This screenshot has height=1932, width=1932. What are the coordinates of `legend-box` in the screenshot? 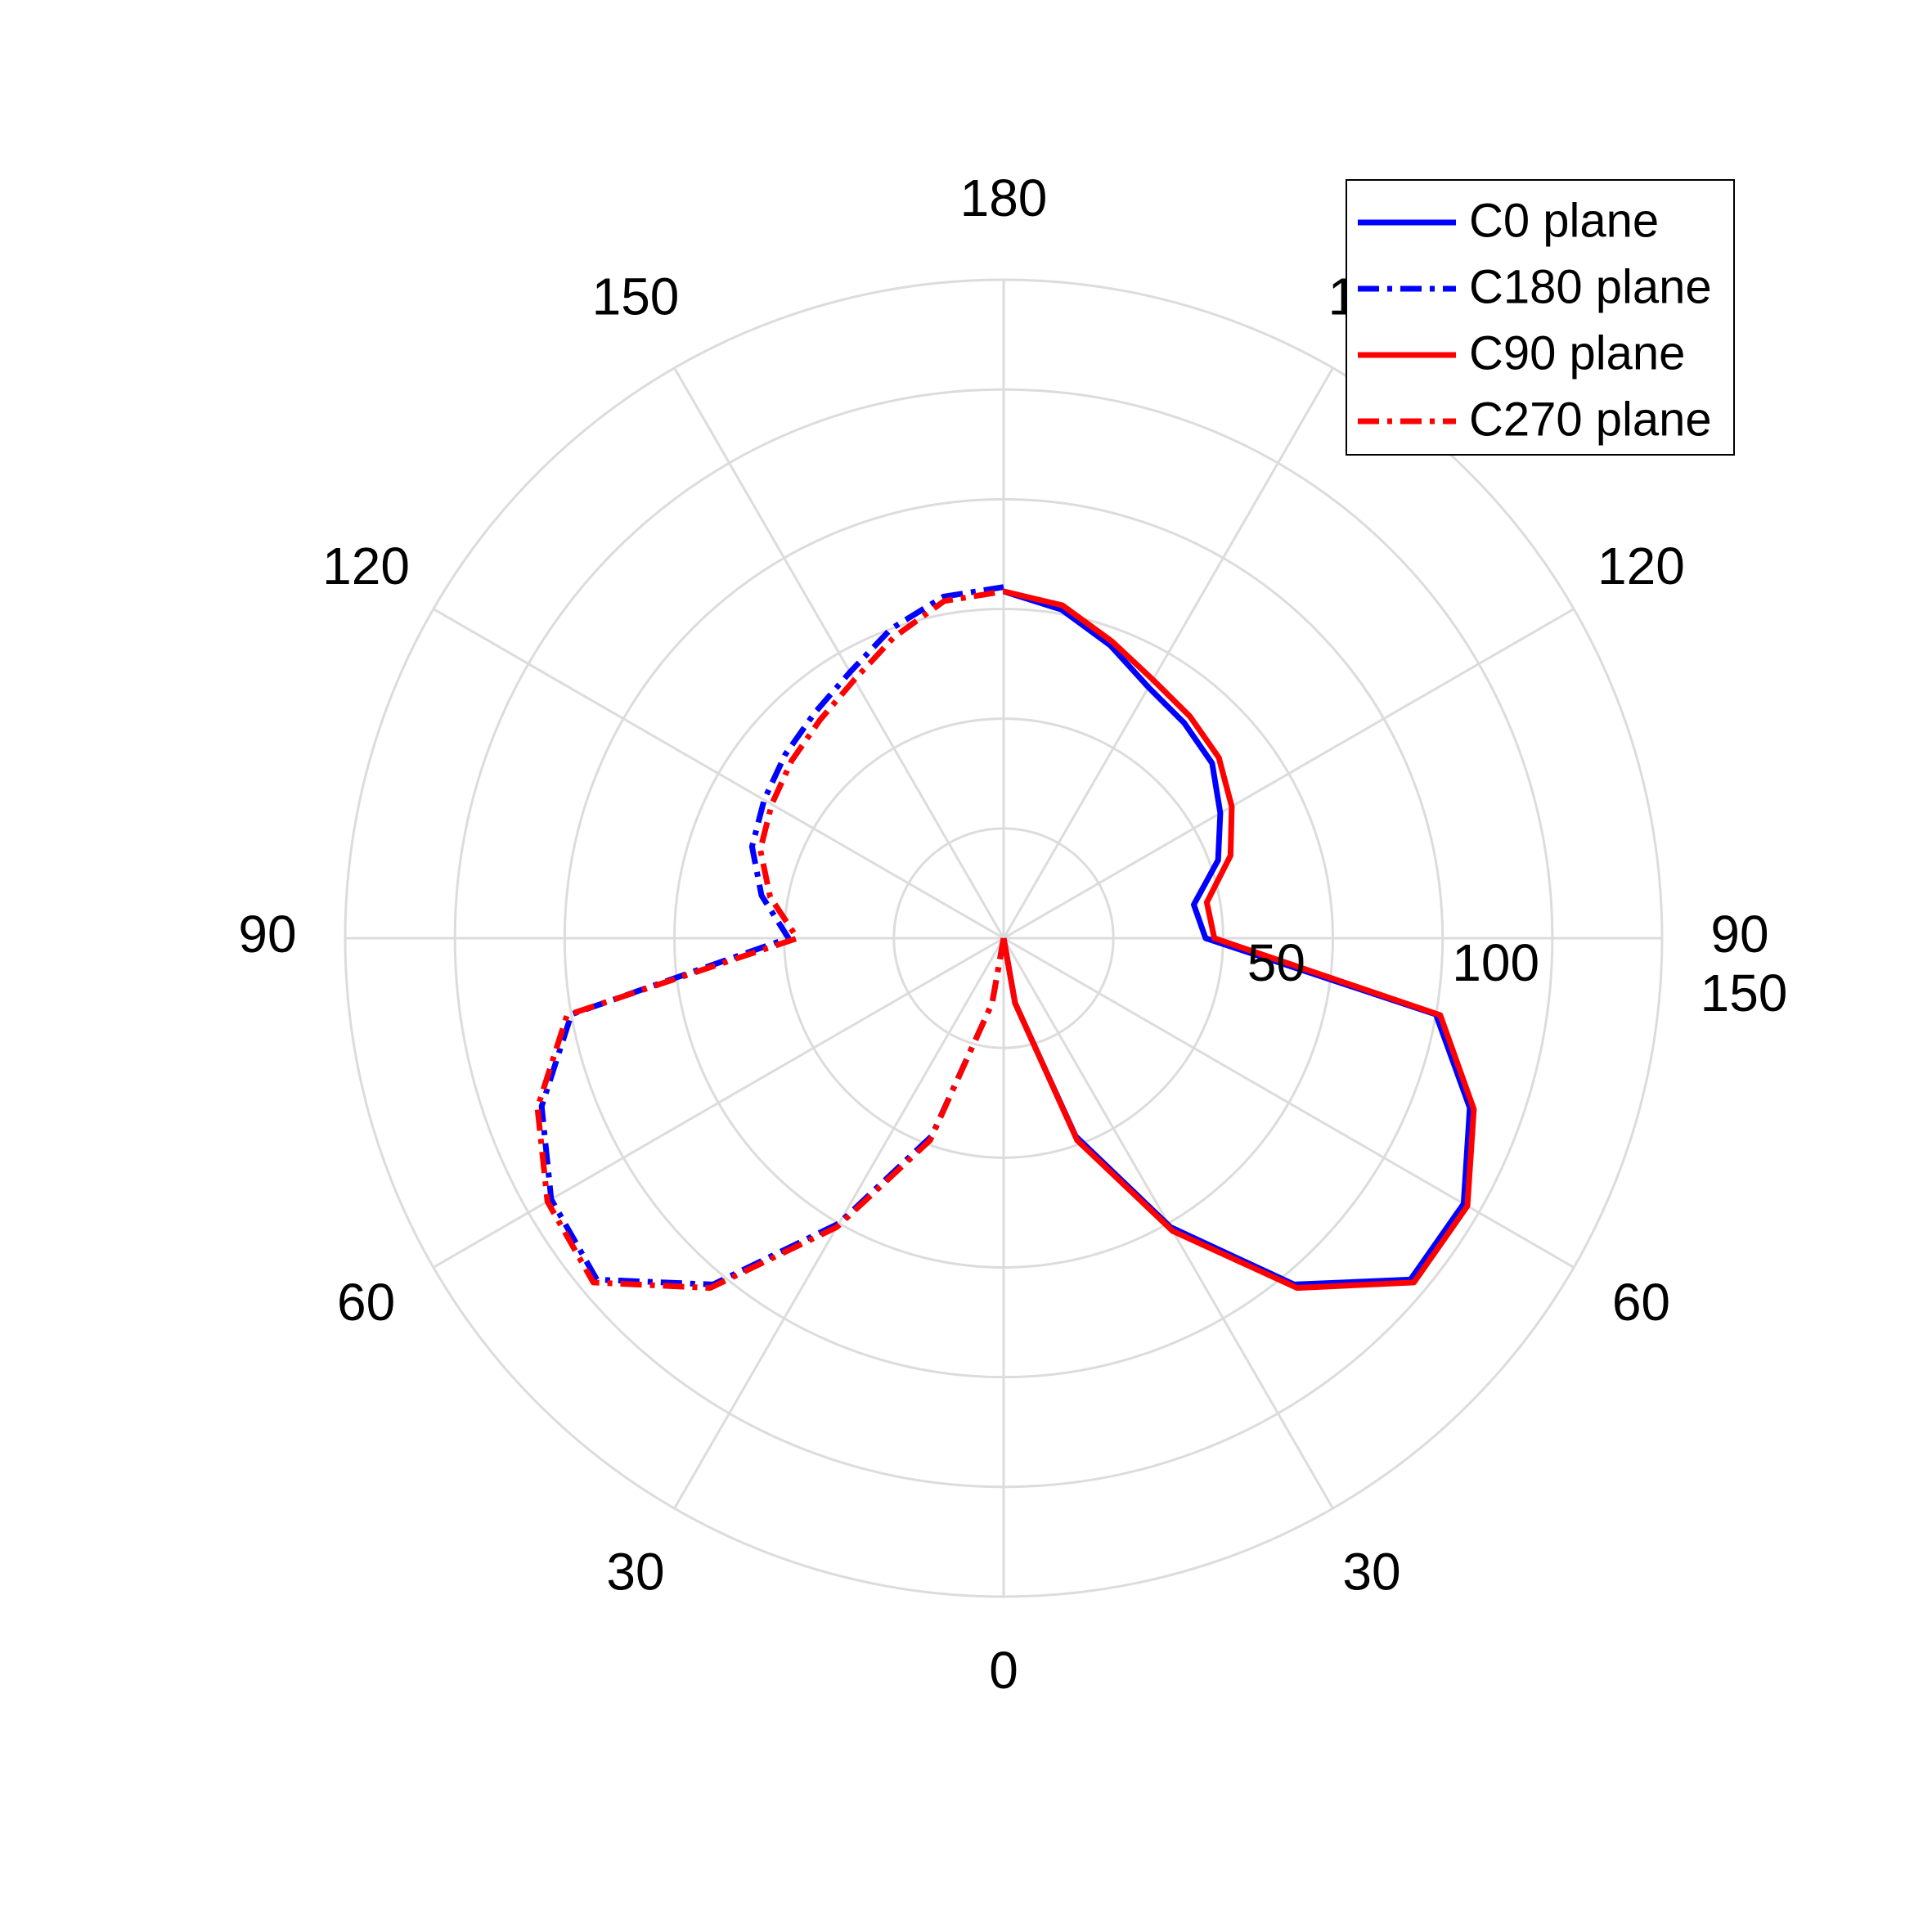 It's located at (1540, 318).